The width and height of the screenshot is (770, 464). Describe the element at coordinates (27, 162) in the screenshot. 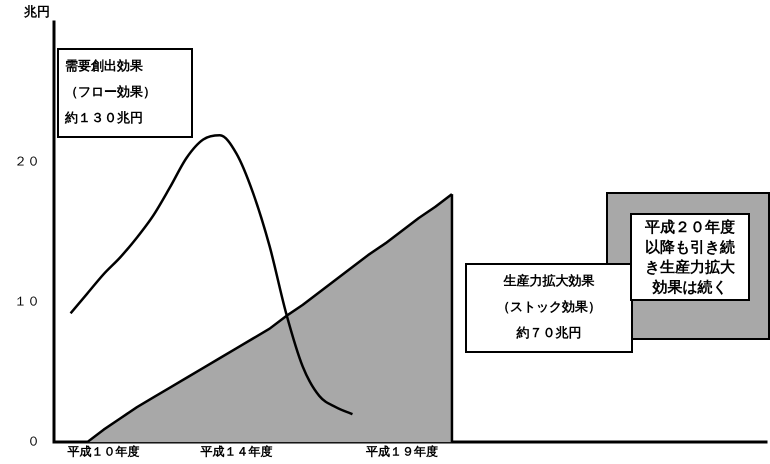

I see `y-tick-label: ２０` at that location.